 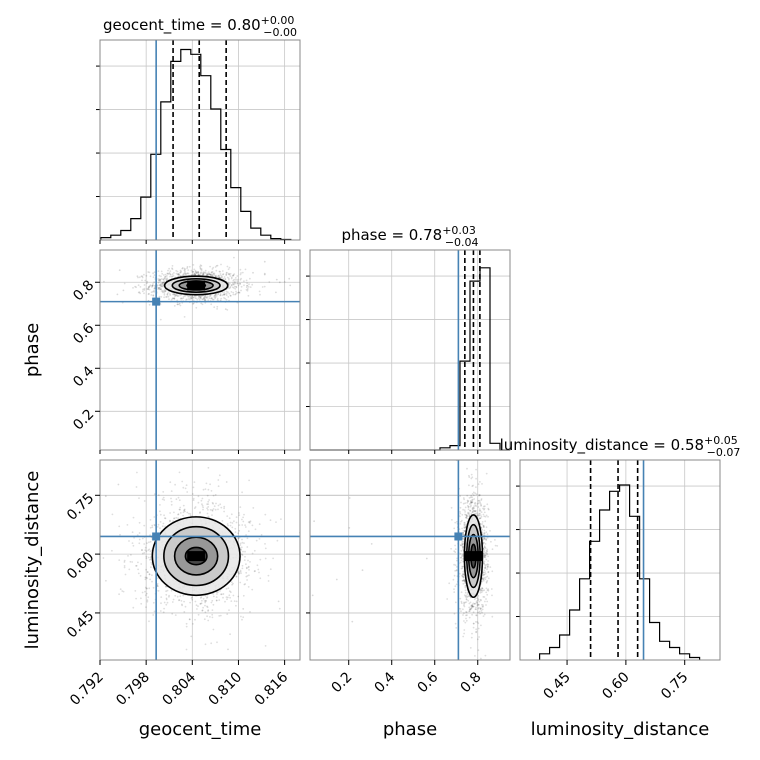 I want to click on x-tick-label: 0.6, so click(x=428, y=682).